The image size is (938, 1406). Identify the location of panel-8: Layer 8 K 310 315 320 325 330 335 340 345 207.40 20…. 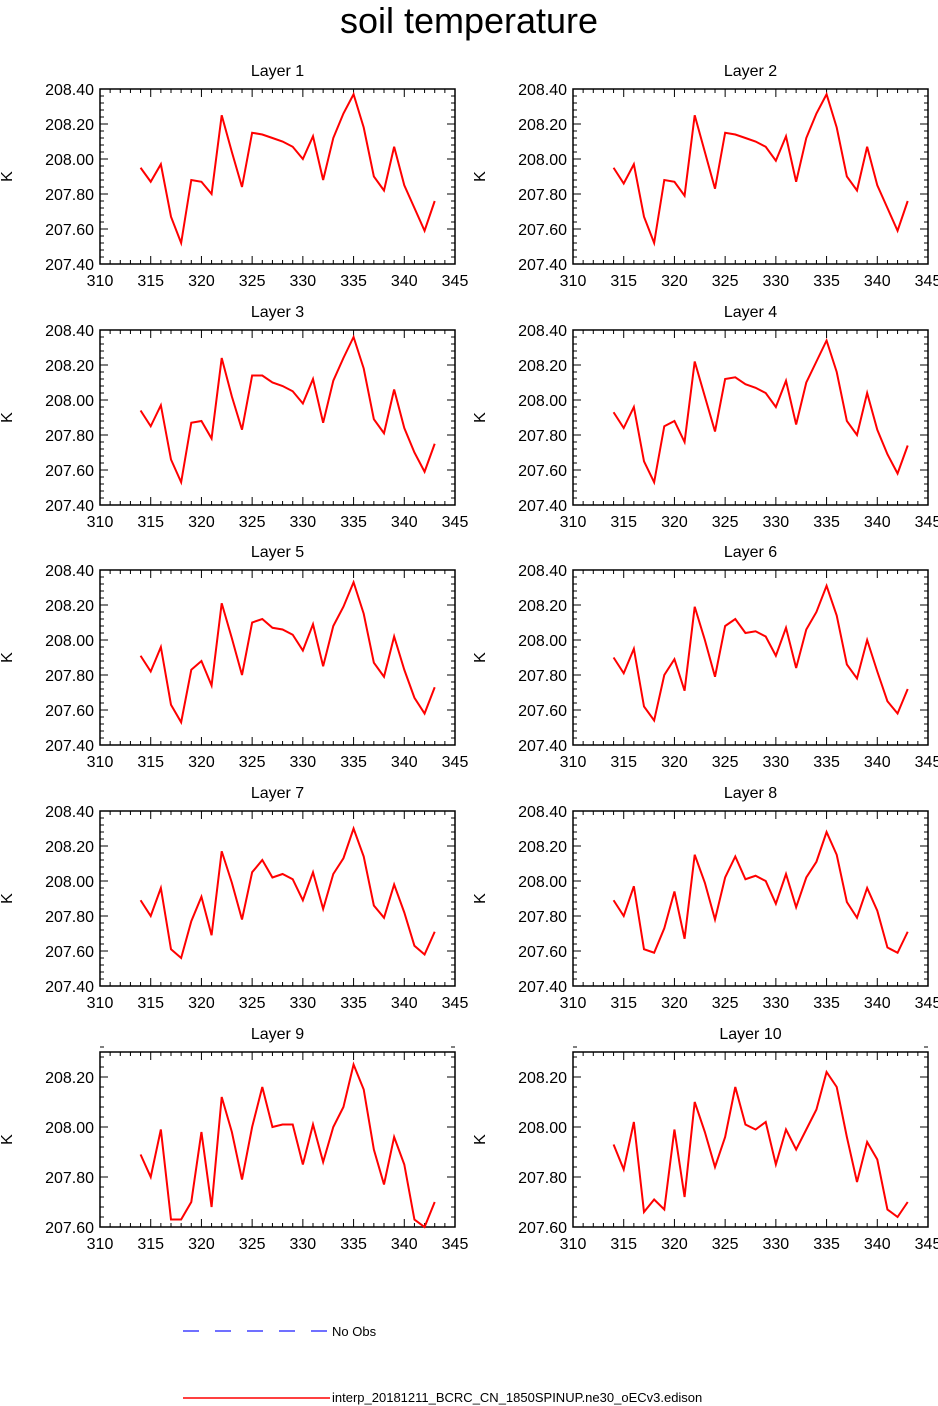
(705, 898).